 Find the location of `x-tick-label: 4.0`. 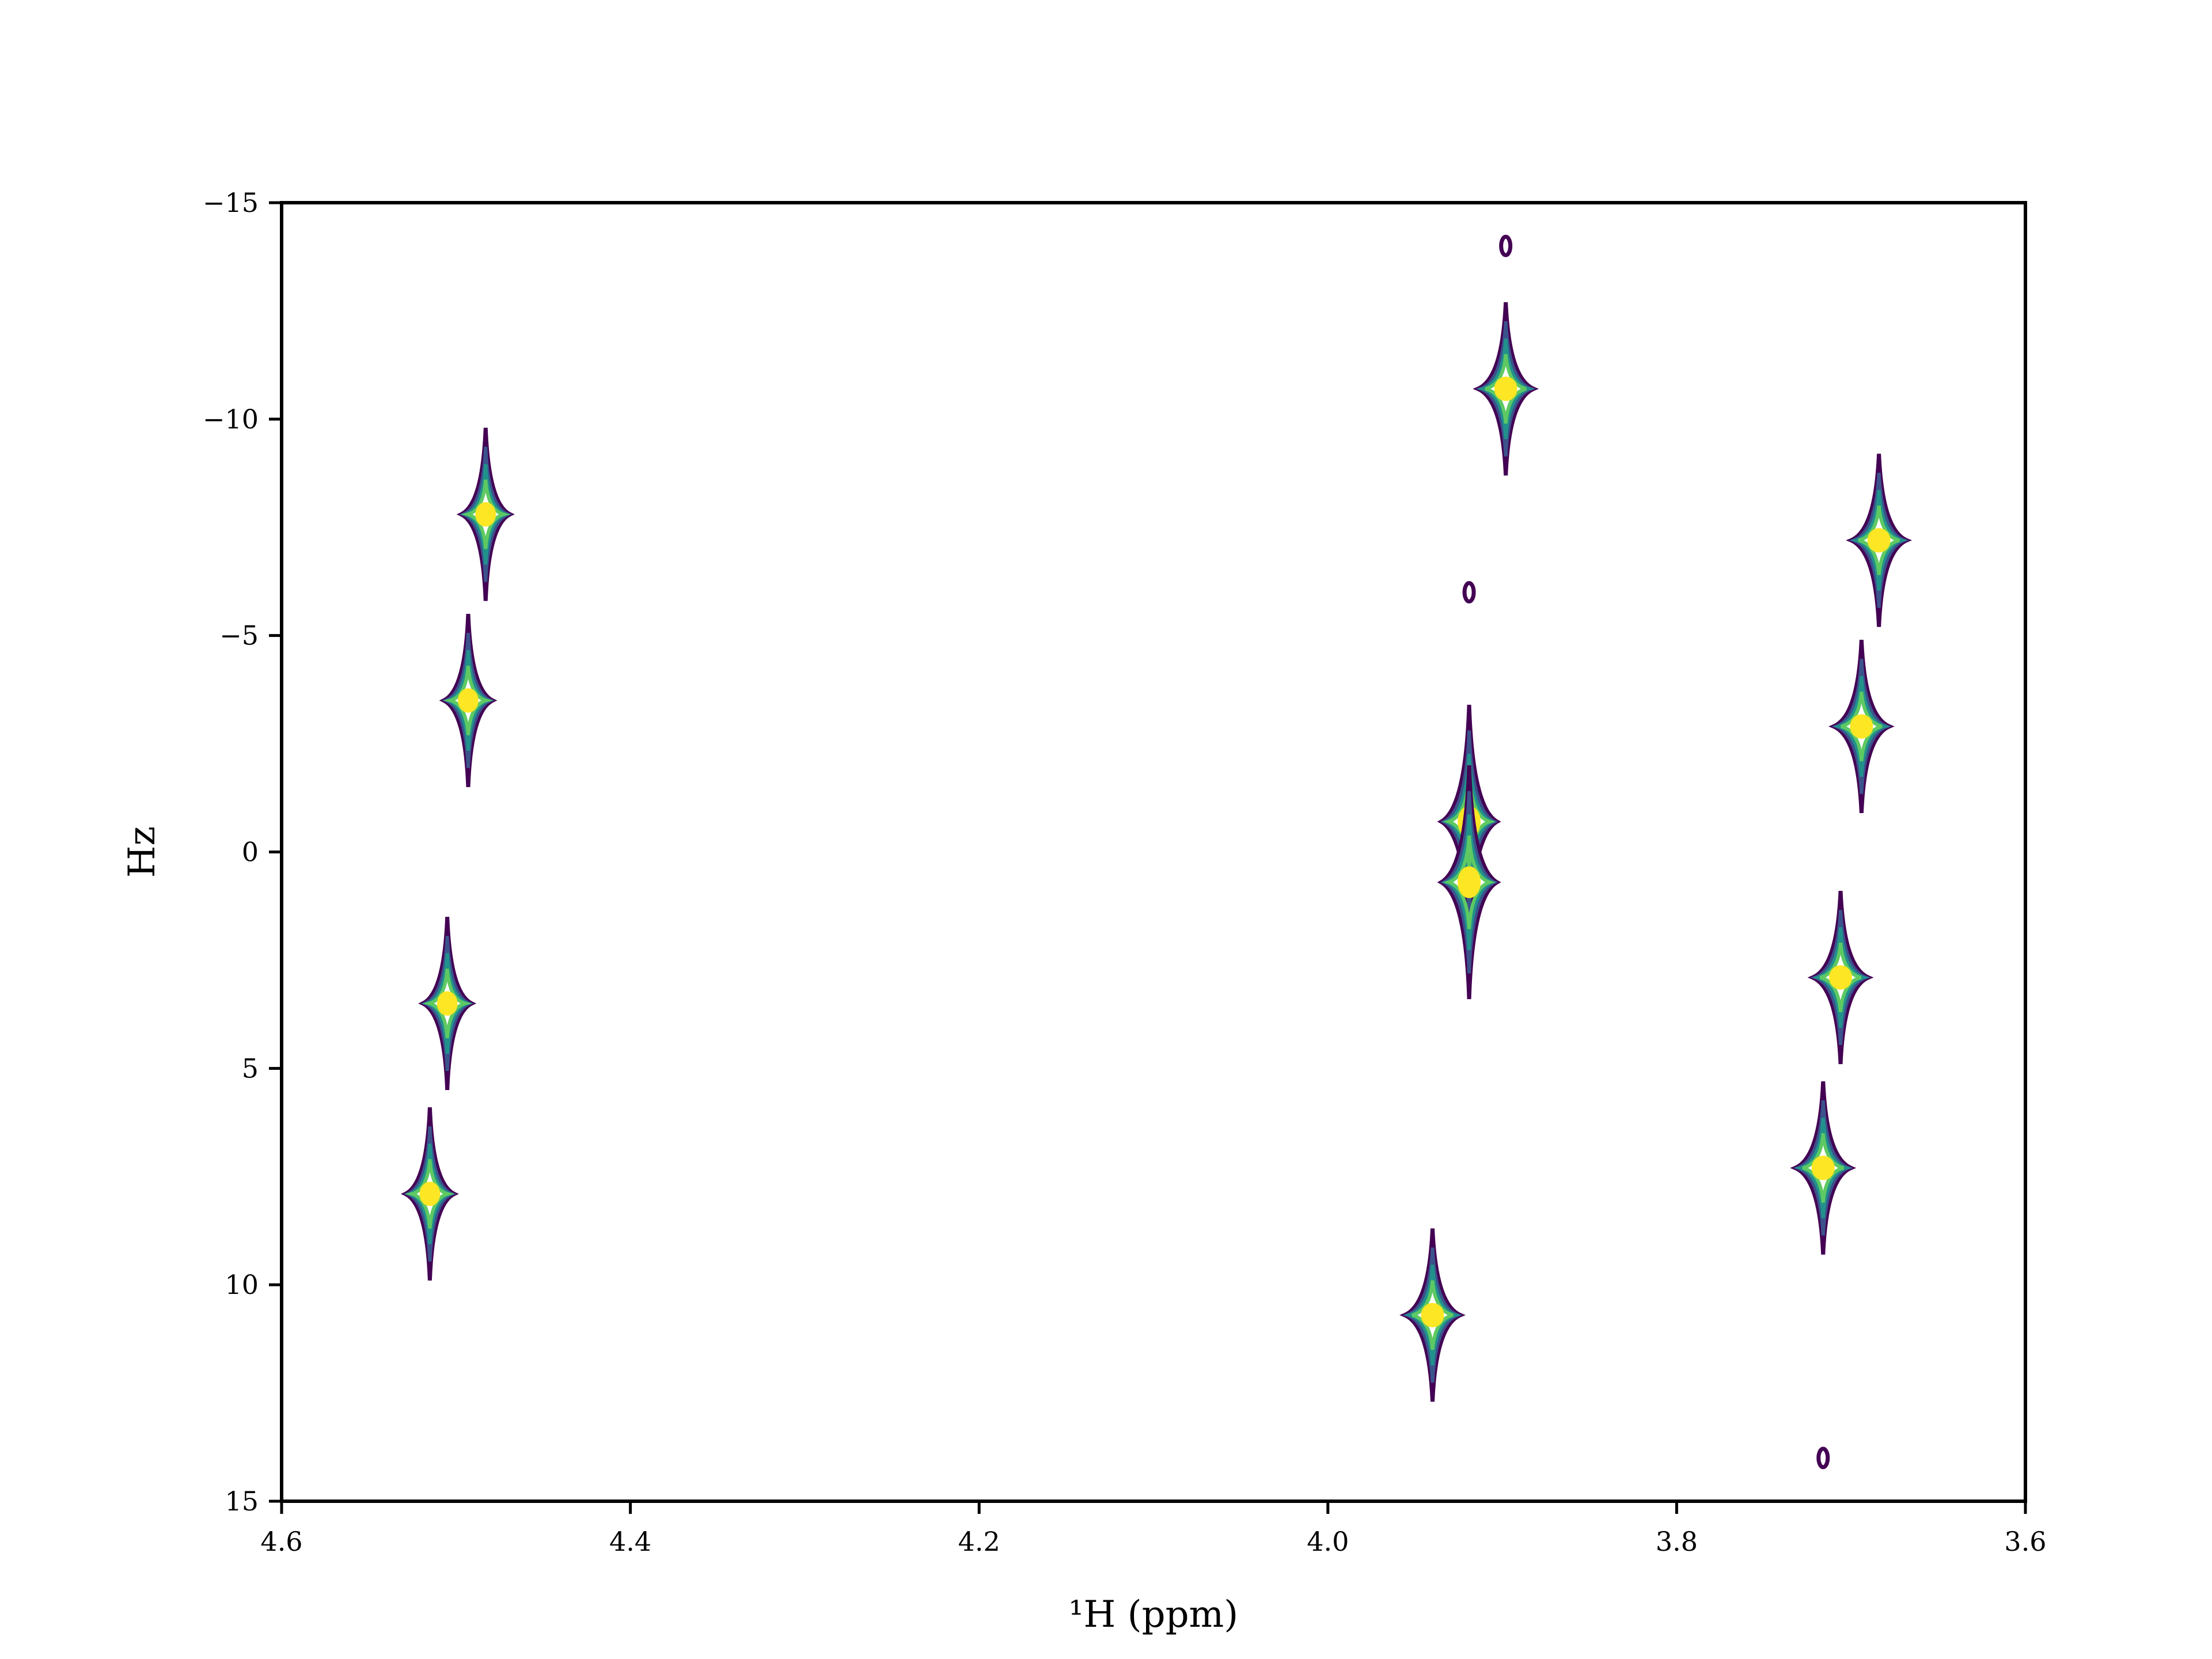

x-tick-label: 4.0 is located at coordinates (1328, 1541).